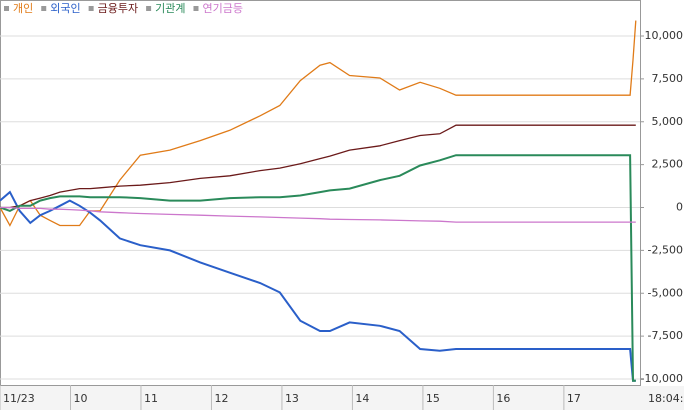 This screenshot has width=684, height=414. I want to click on y-tick-label: -7,500, so click(665, 335).